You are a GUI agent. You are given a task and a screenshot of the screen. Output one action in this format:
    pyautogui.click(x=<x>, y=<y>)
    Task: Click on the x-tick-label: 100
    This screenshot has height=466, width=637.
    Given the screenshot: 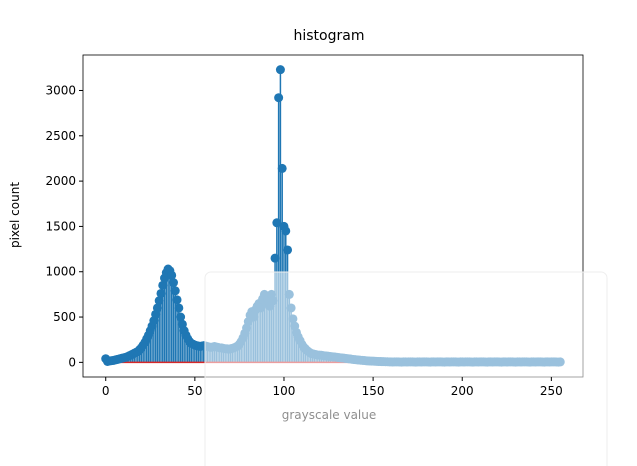 What is the action you would take?
    pyautogui.click(x=284, y=391)
    